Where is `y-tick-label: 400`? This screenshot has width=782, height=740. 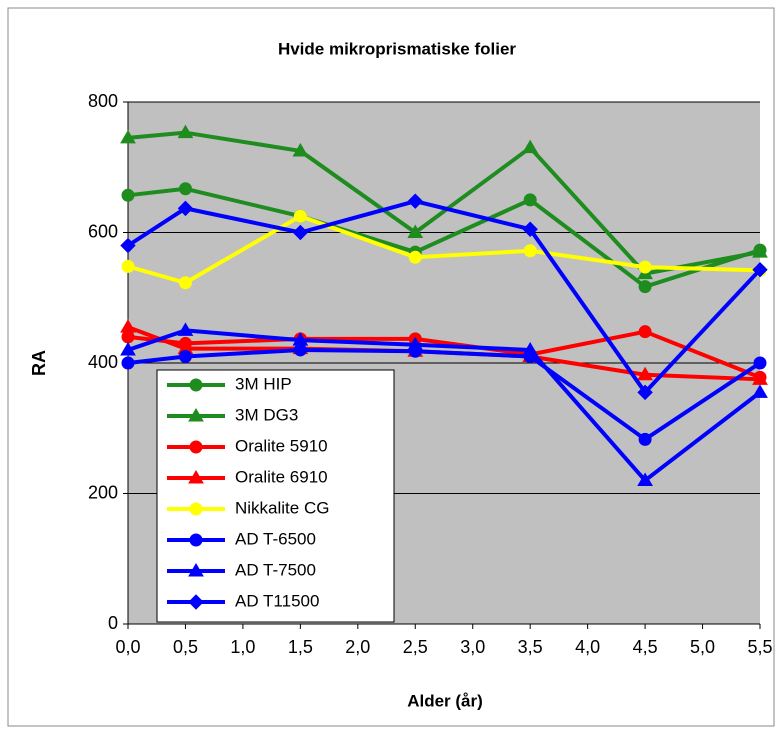 y-tick-label: 400 is located at coordinates (103, 362).